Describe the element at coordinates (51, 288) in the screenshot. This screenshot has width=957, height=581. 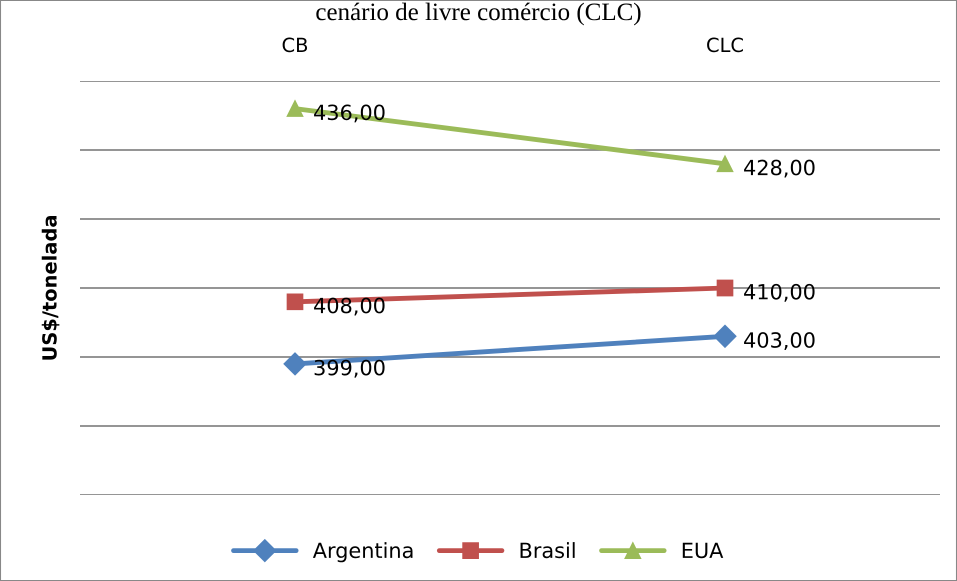
I see `y-axis-title: US$/tonelada` at that location.